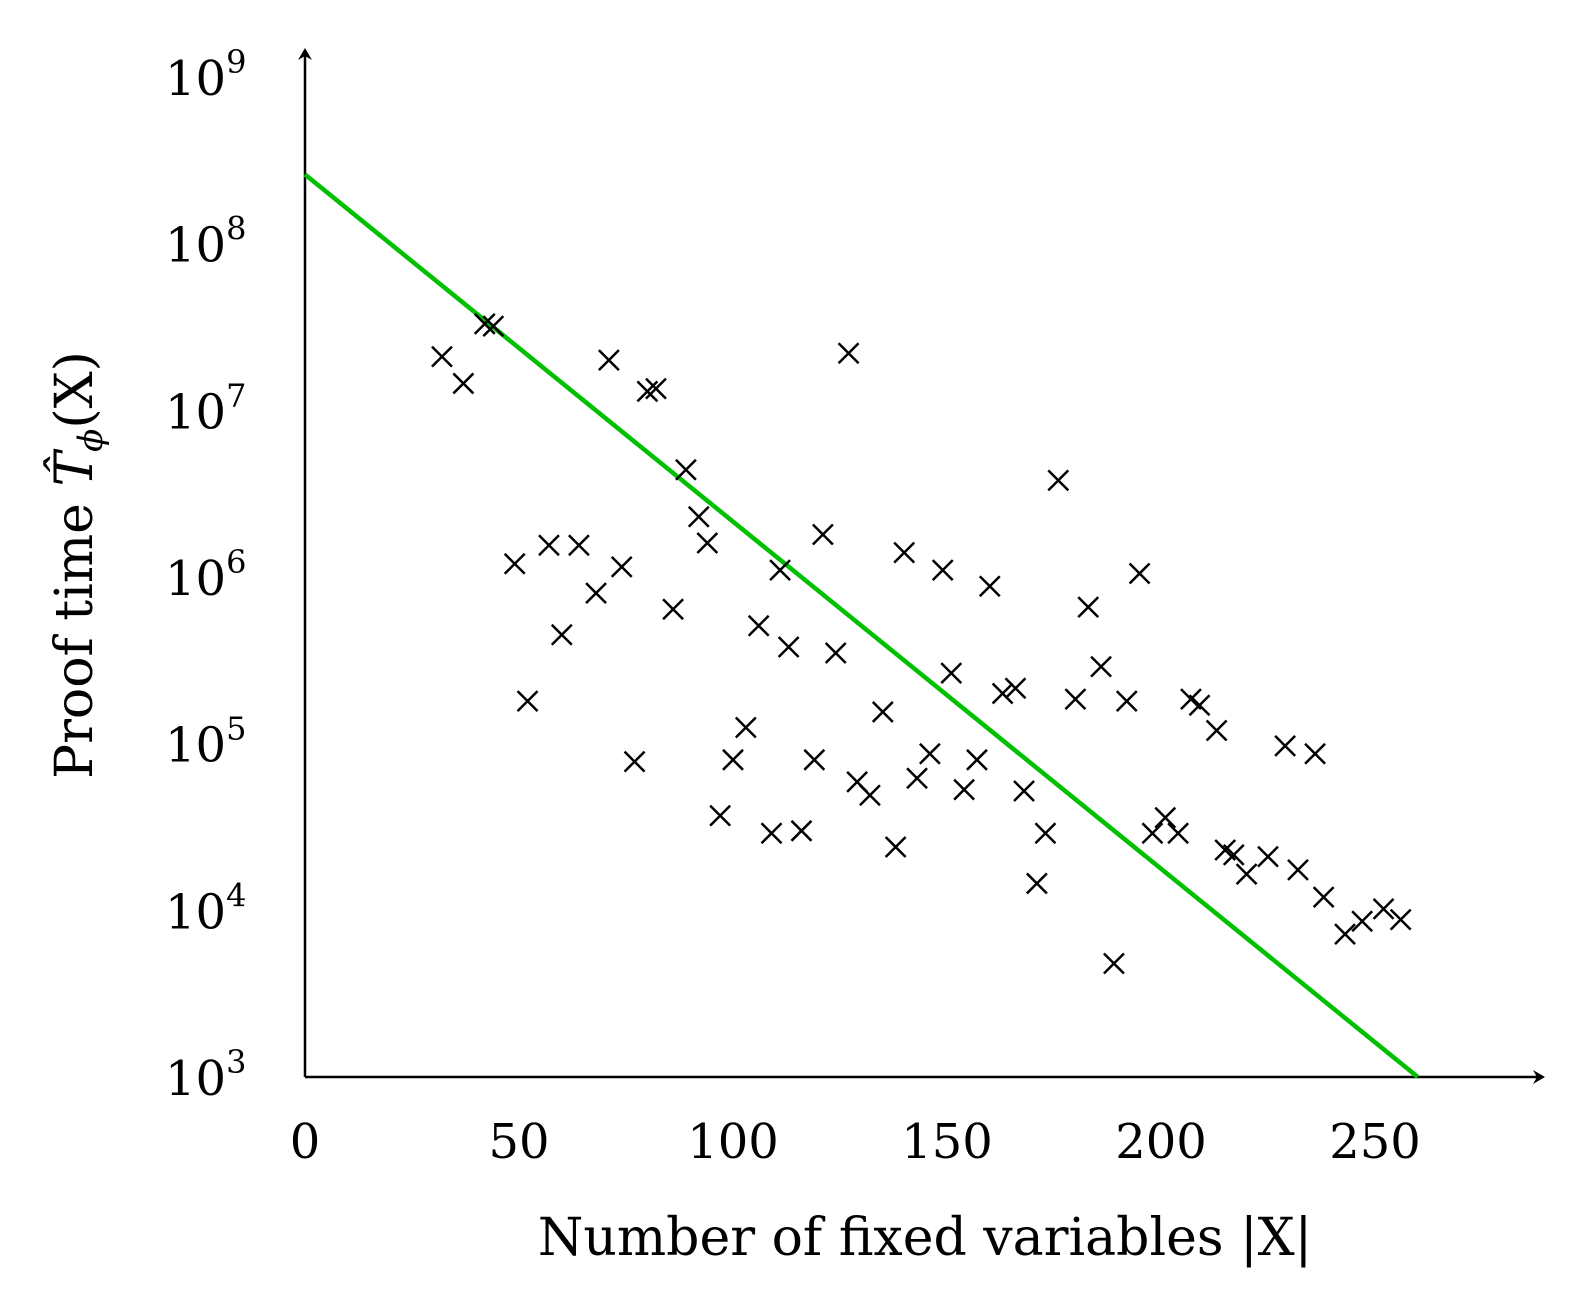  Describe the element at coordinates (947, 1142) in the screenshot. I see `x-tick-label: 150` at that location.